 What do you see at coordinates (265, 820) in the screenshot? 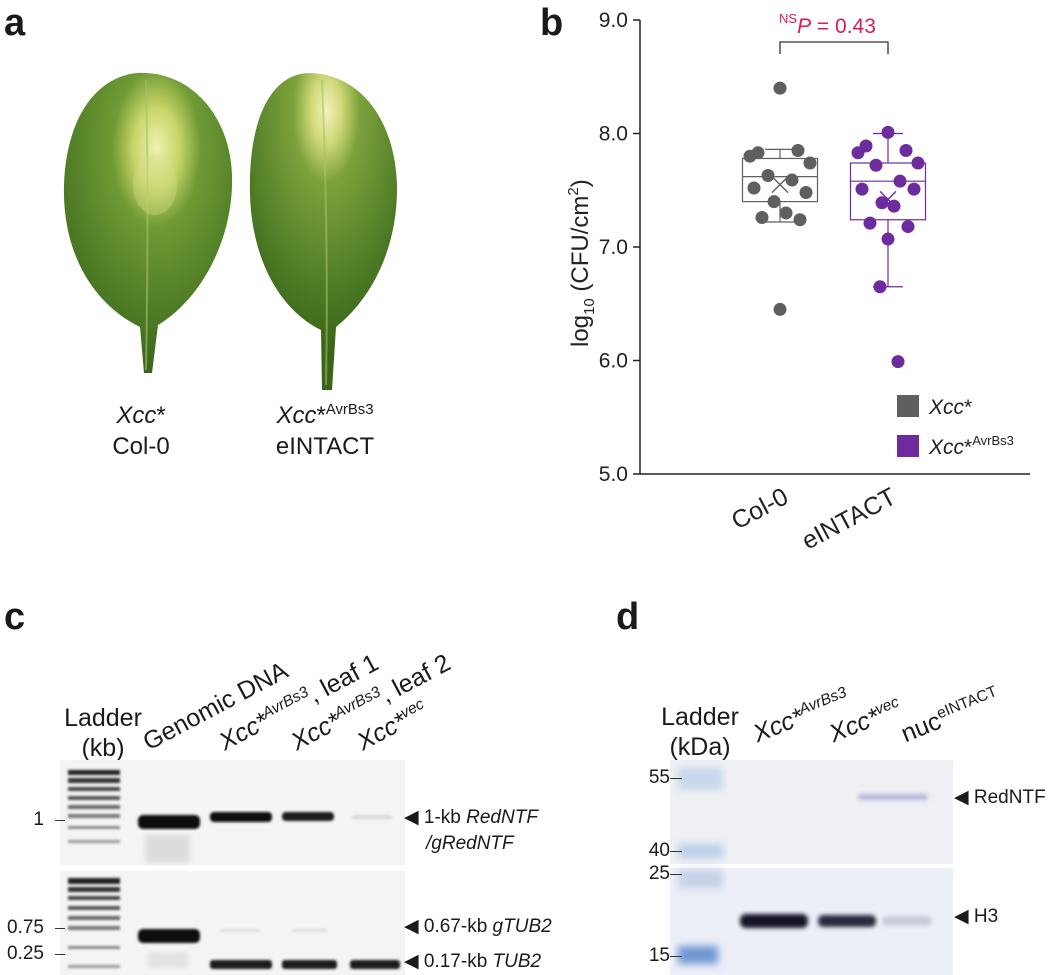
I see `sample-bands-top` at bounding box center [265, 820].